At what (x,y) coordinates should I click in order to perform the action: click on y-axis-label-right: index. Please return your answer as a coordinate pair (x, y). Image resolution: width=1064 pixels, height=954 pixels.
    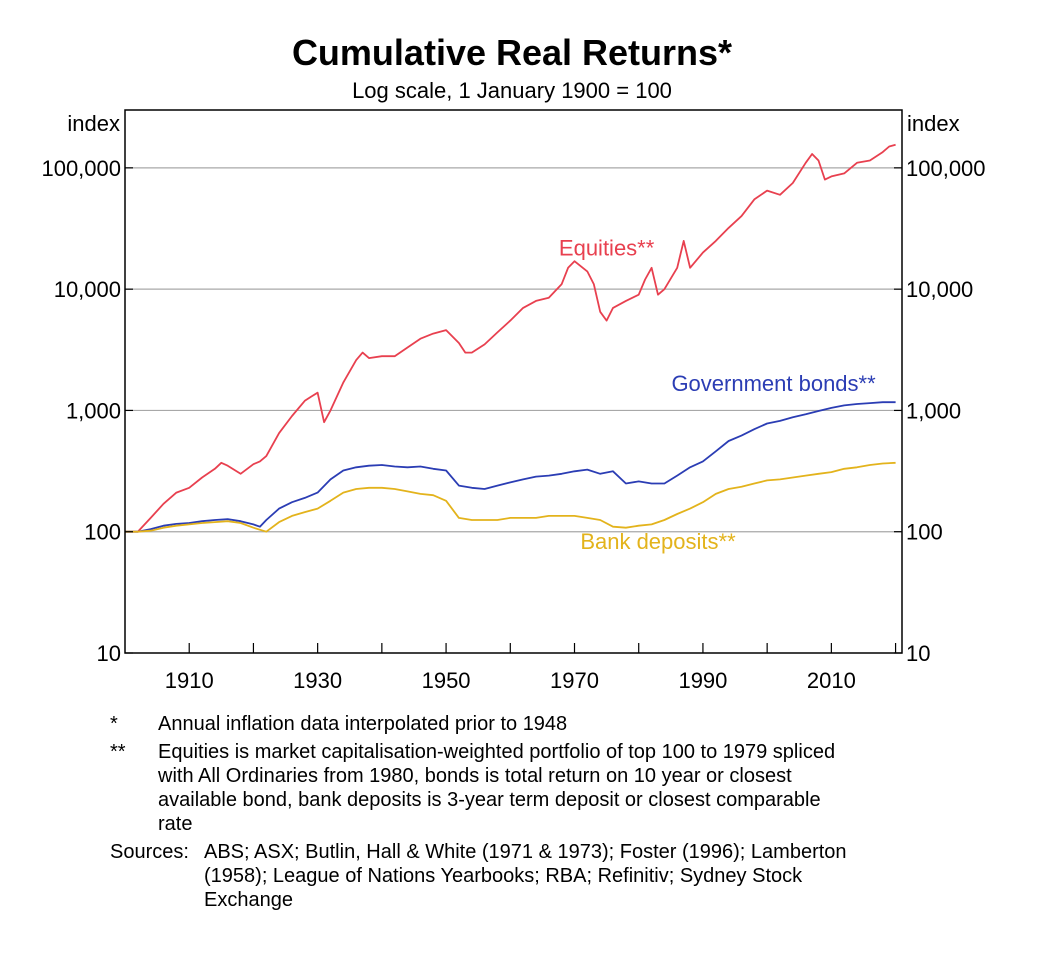
    Looking at the image, I should click on (933, 123).